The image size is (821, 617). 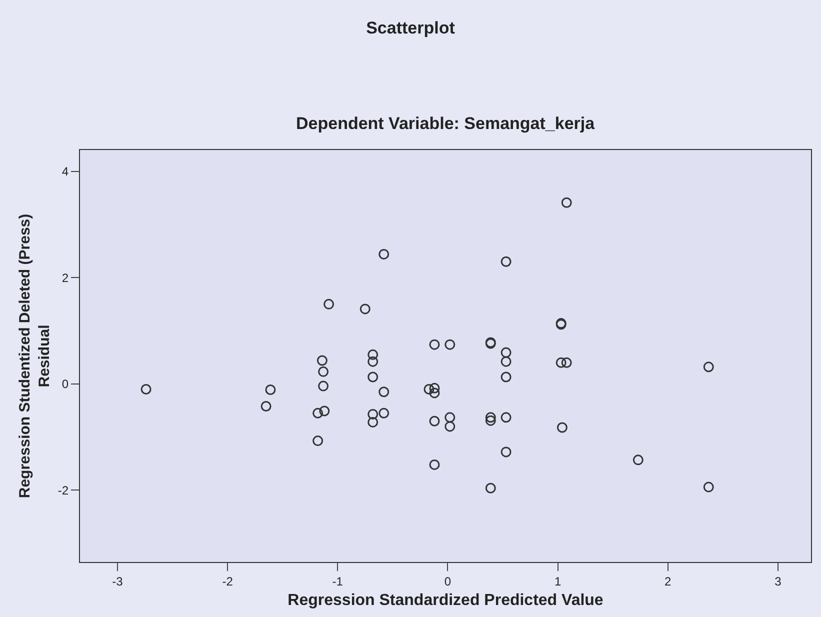 What do you see at coordinates (446, 601) in the screenshot?
I see `x-axis-title: Regression Standardized Predicted Value` at bounding box center [446, 601].